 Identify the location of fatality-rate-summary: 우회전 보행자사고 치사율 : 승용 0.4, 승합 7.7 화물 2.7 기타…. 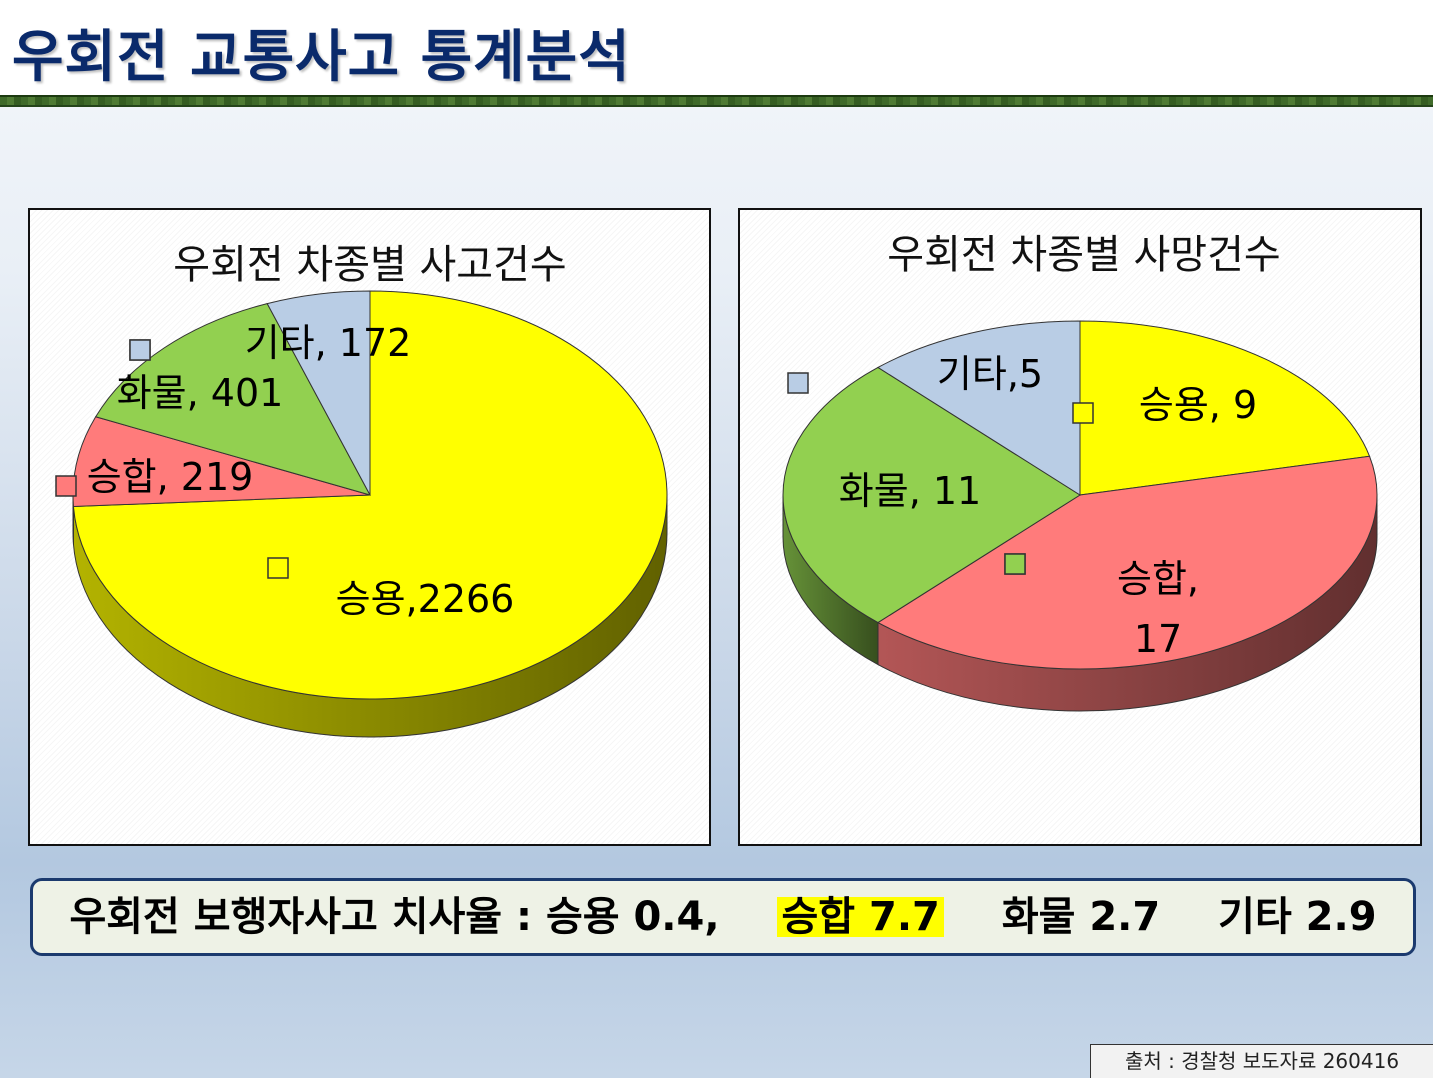
(723, 917).